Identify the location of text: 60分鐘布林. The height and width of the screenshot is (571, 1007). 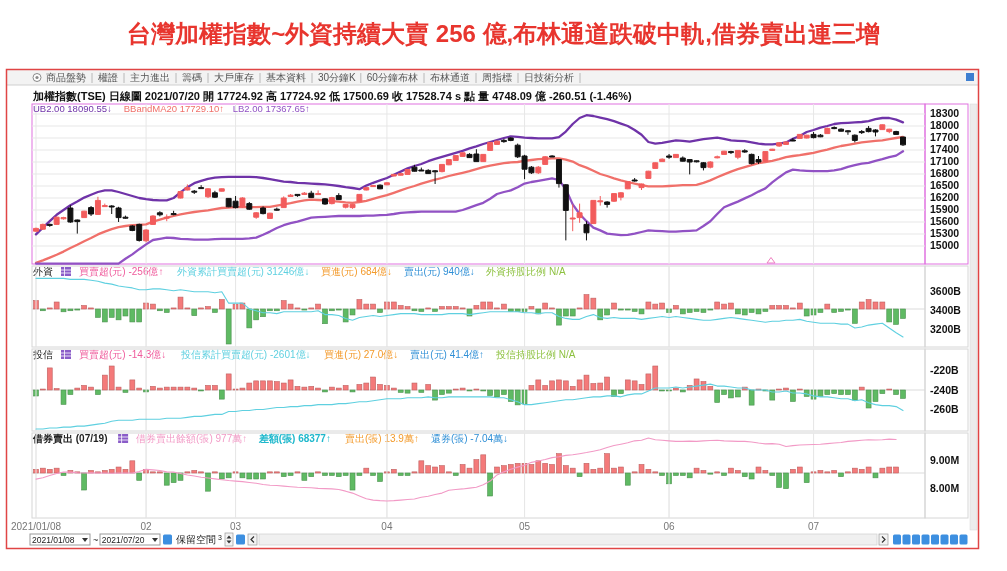
(392, 77).